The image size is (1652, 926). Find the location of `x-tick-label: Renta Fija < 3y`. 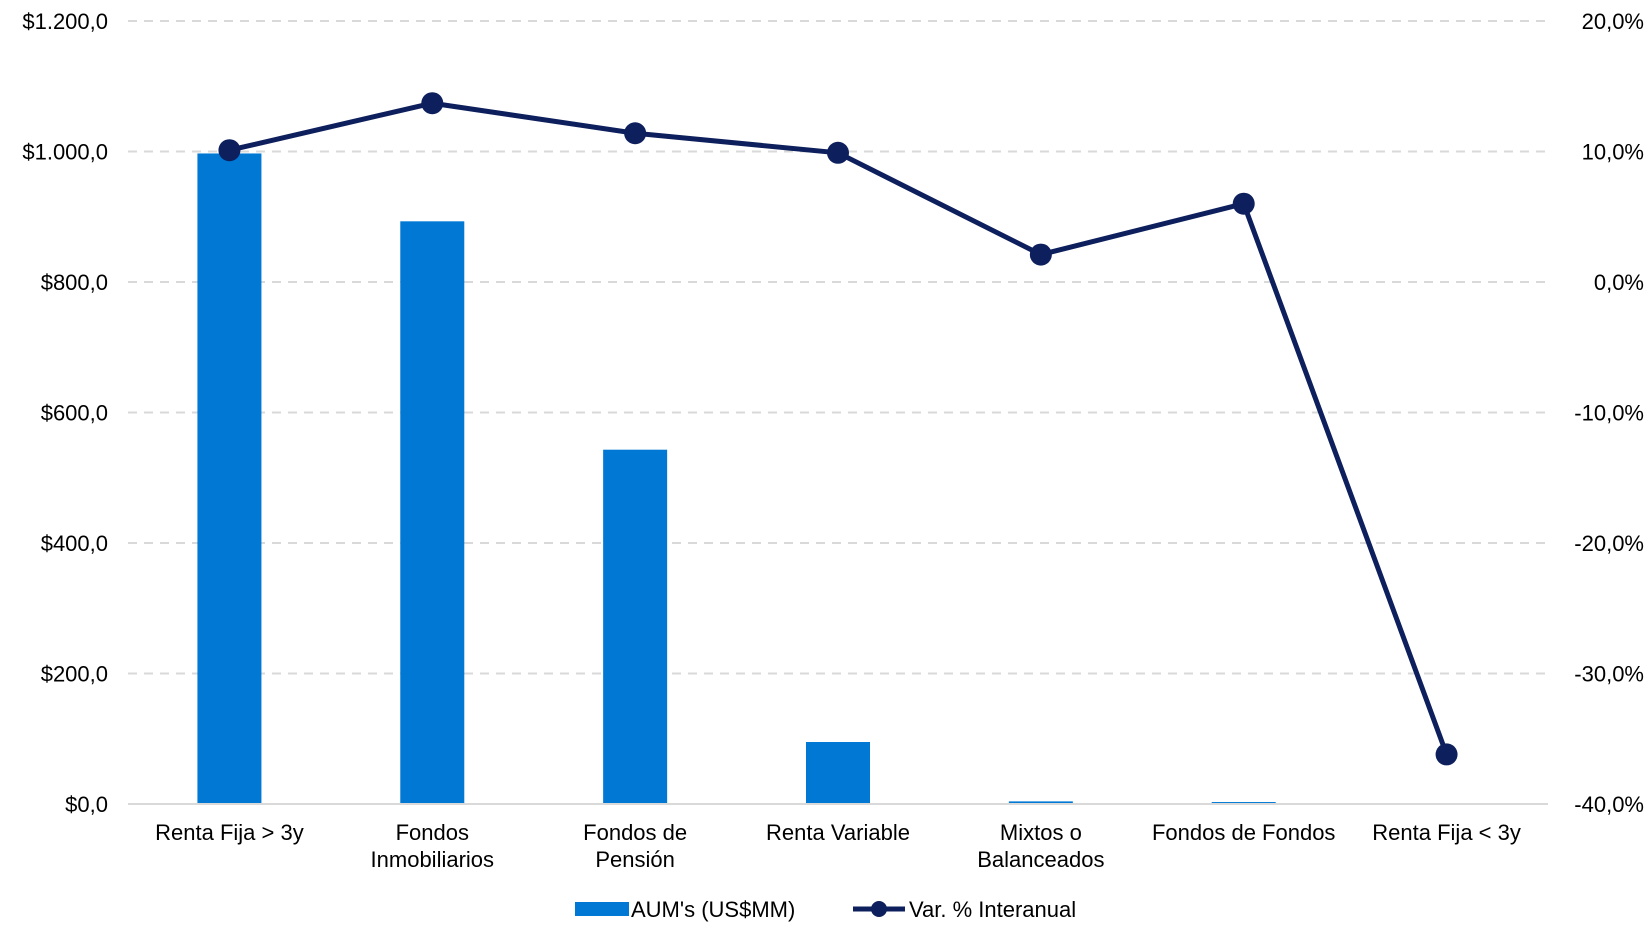

x-tick-label: Renta Fija < 3y is located at coordinates (1446, 832).